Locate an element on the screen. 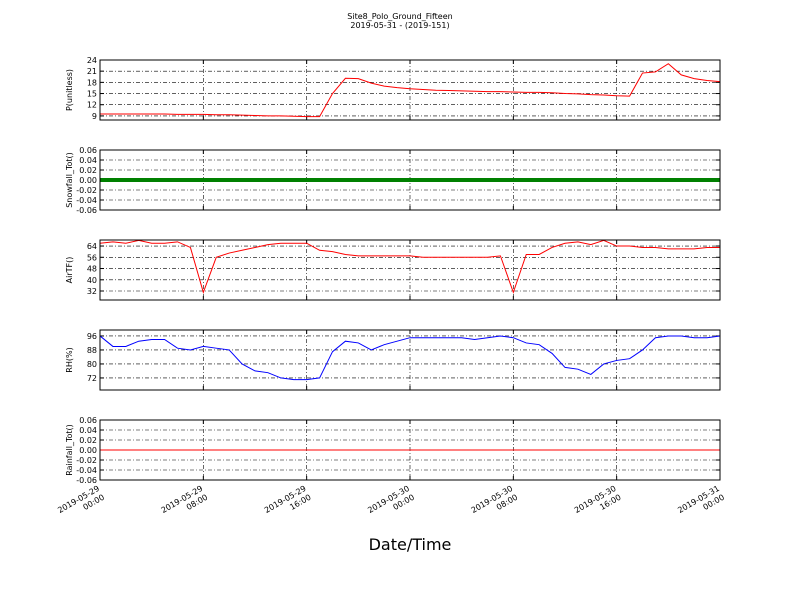 This screenshot has height=600, width=800. y-tick-label: 18 is located at coordinates (92, 82).